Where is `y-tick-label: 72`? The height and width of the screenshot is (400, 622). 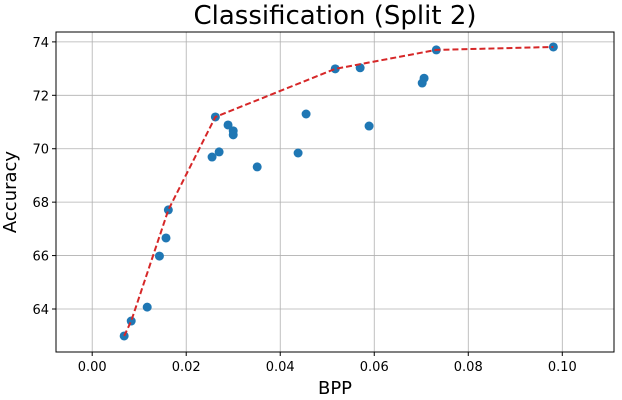 y-tick-label: 72 is located at coordinates (40, 96).